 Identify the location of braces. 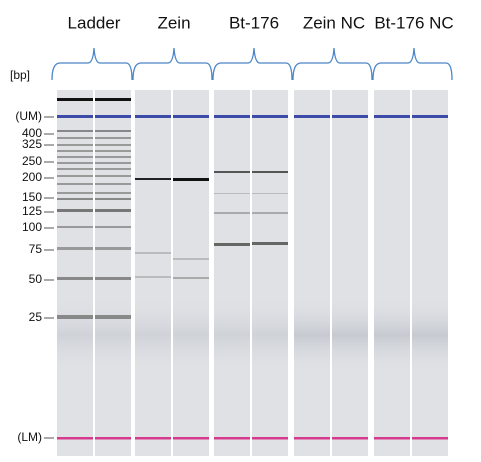
(252, 64).